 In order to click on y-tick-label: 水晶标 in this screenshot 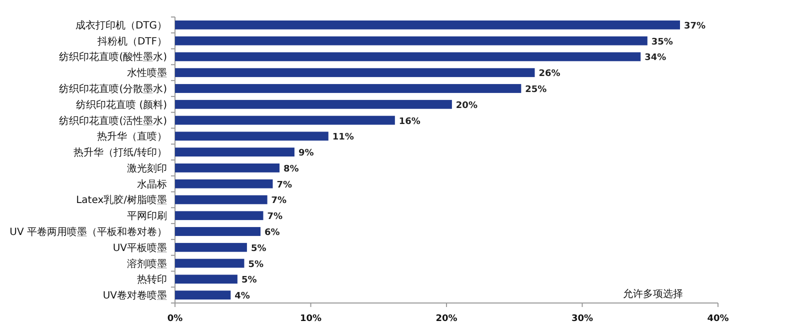, I will do `click(152, 184)`.